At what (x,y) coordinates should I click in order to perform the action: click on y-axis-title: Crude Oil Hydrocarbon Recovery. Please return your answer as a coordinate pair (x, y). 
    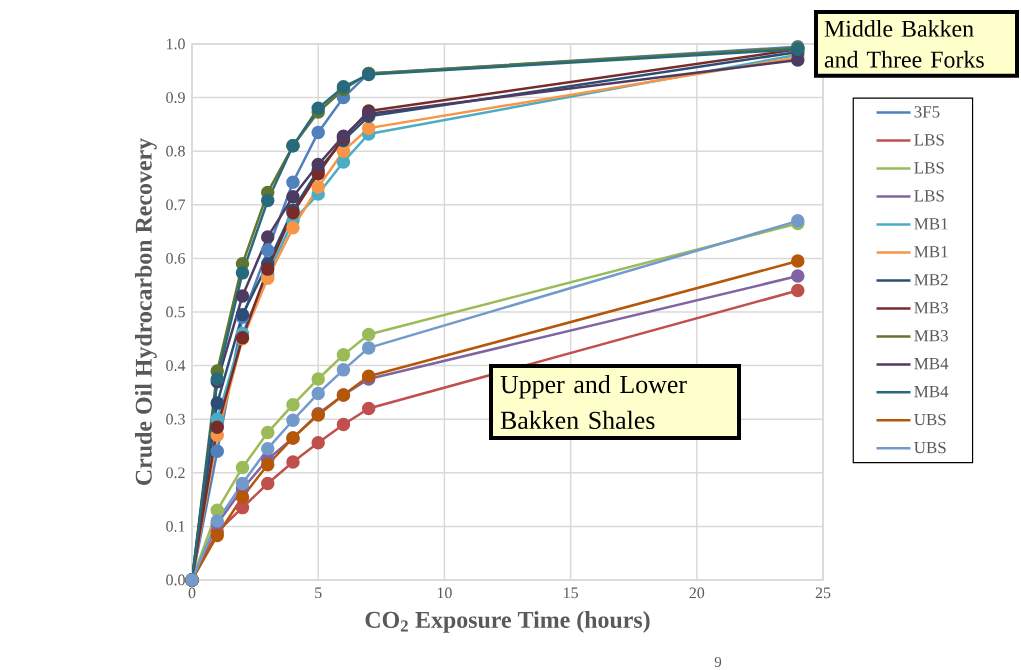
    Looking at the image, I should click on (145, 311).